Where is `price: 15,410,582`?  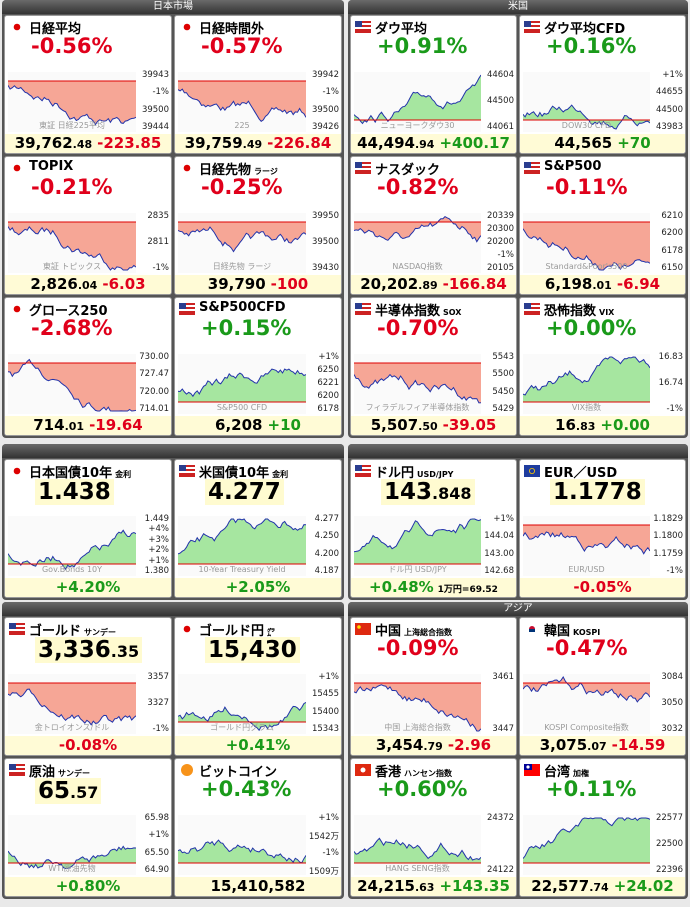
price: 15,410,582 is located at coordinates (258, 886).